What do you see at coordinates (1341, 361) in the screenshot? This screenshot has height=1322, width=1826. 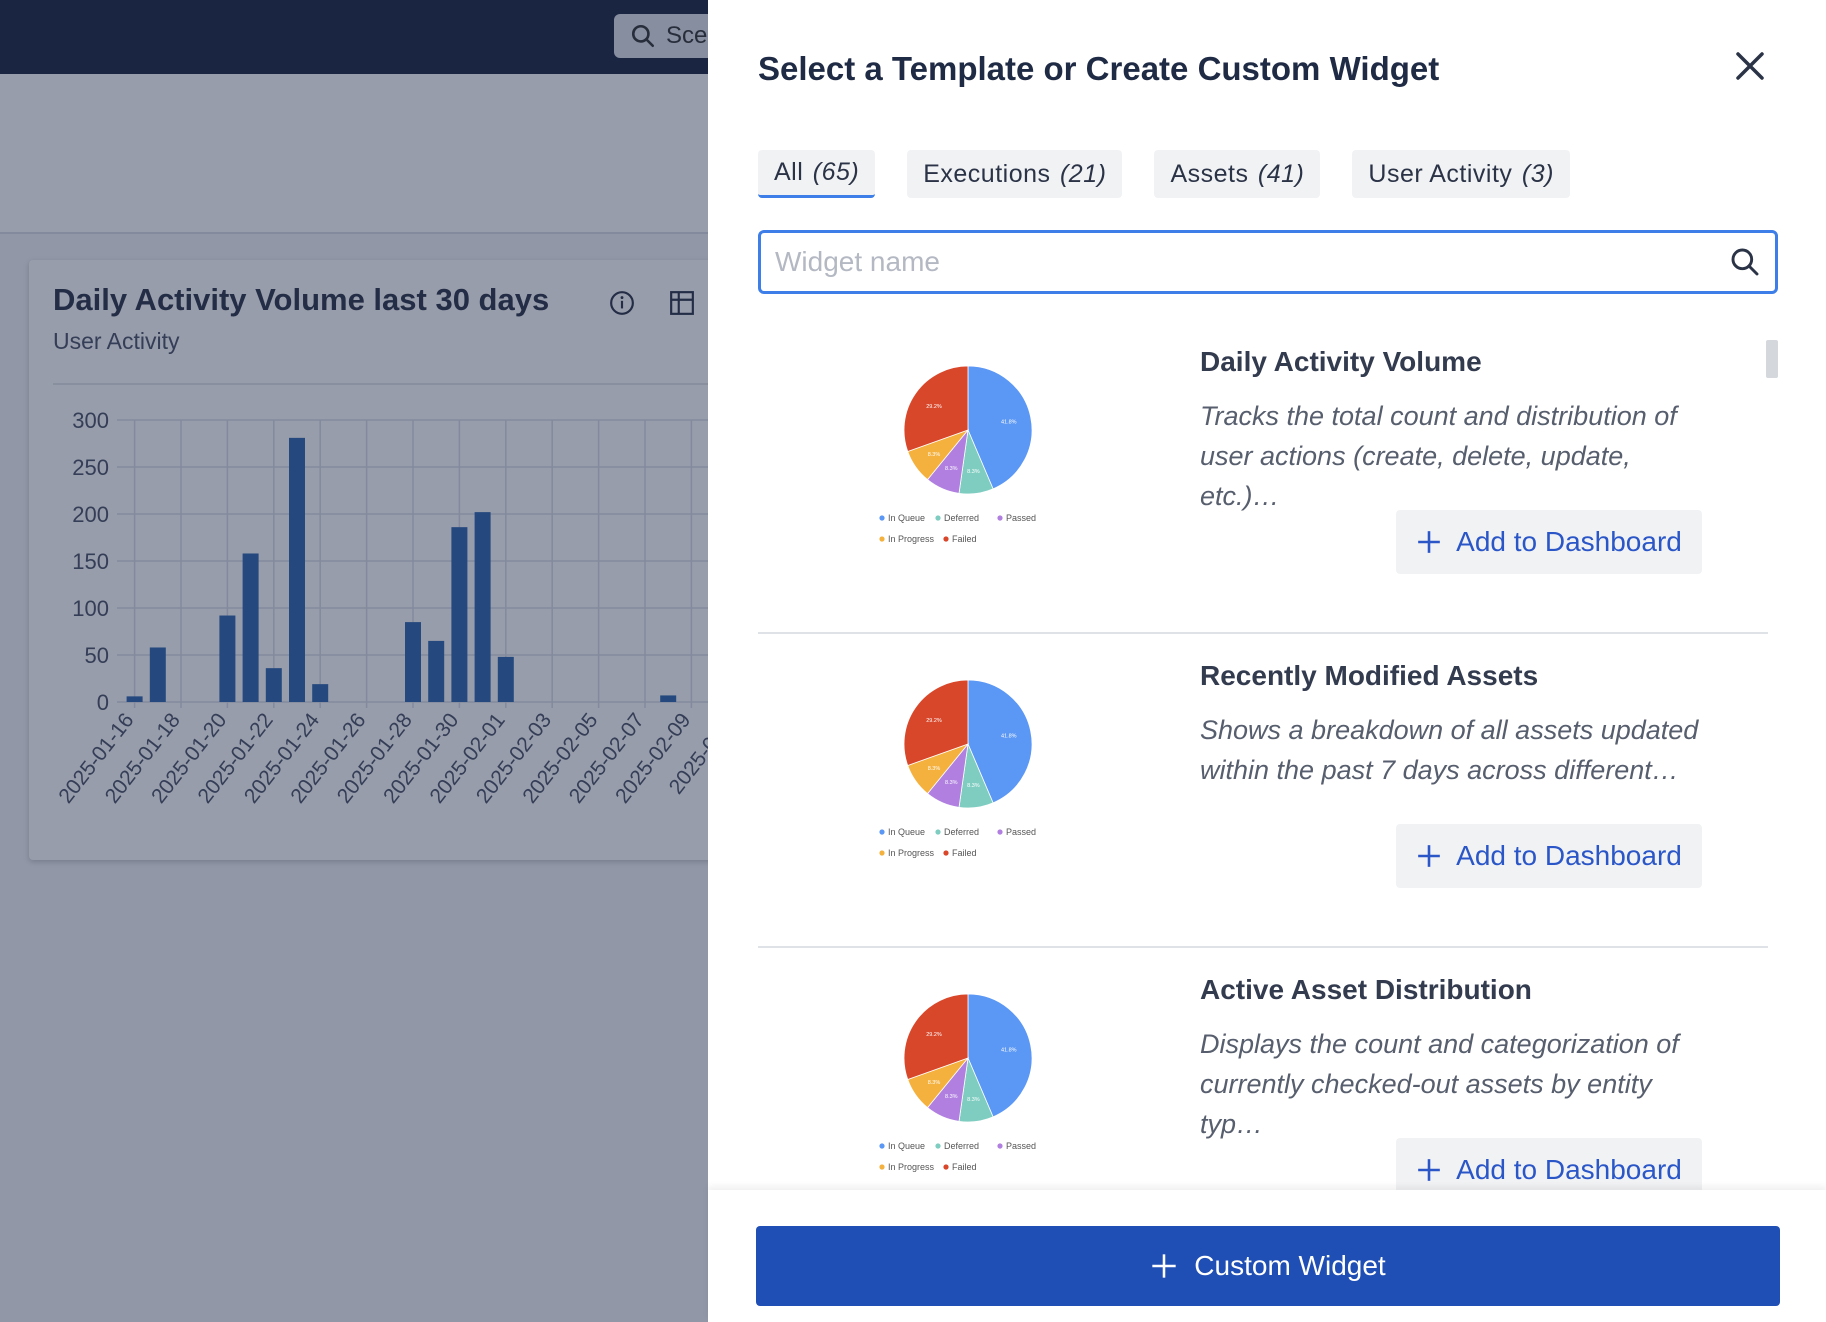 I see `template-title: Daily Activity Volume` at bounding box center [1341, 361].